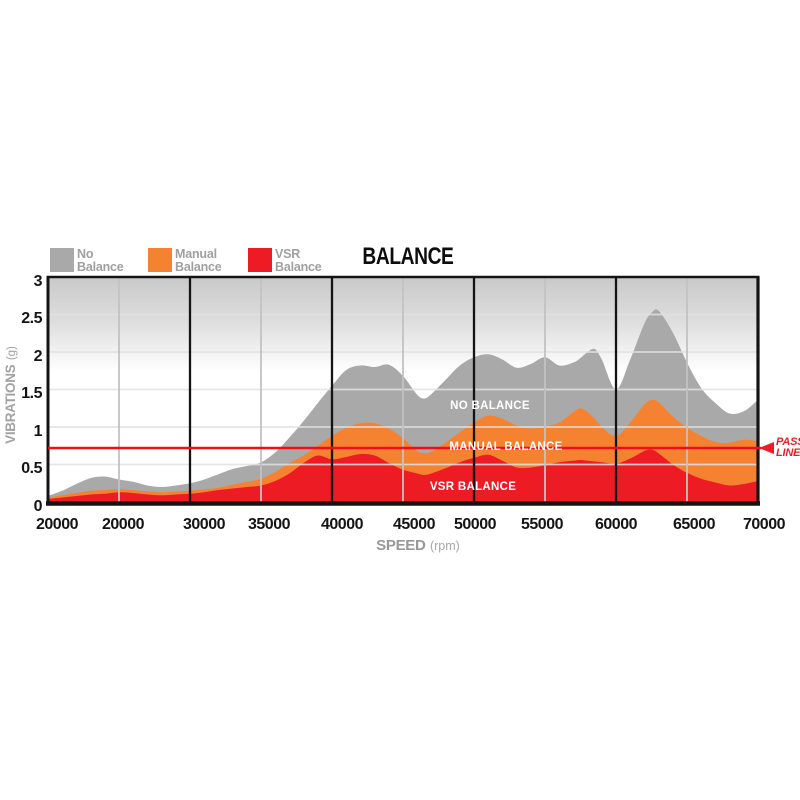 This screenshot has width=800, height=800. I want to click on x-tick-55000: 55000, so click(542, 524).